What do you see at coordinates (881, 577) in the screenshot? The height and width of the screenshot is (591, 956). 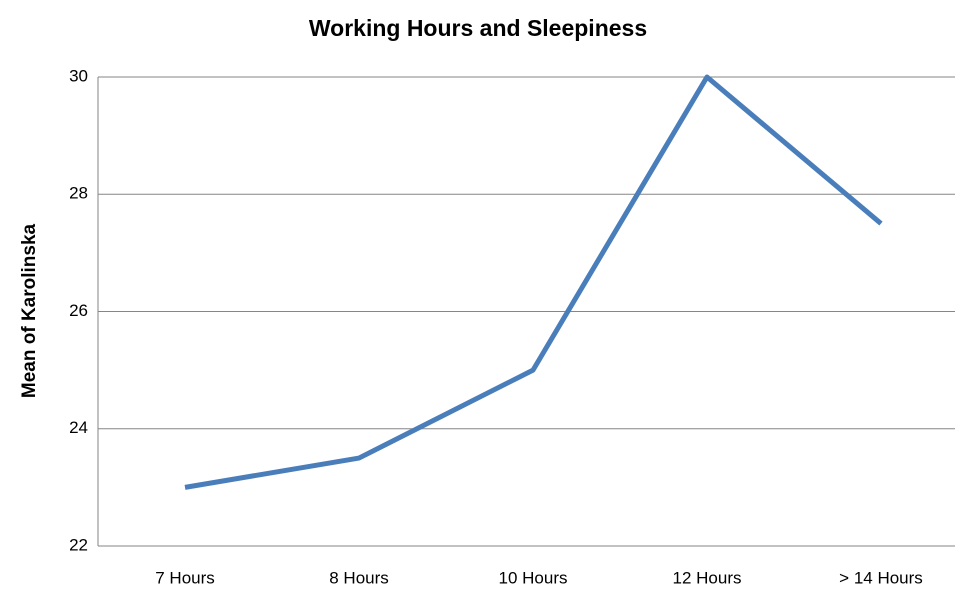 I see `x-tick-label: > 14 Hours` at bounding box center [881, 577].